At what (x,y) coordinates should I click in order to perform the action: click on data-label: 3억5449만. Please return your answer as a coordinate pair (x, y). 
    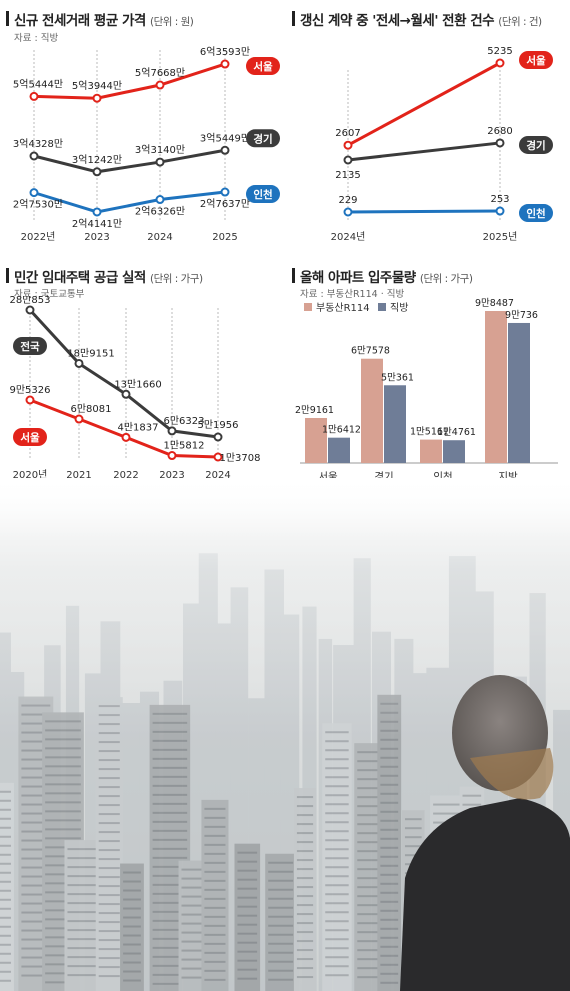
    Looking at the image, I should click on (225, 138).